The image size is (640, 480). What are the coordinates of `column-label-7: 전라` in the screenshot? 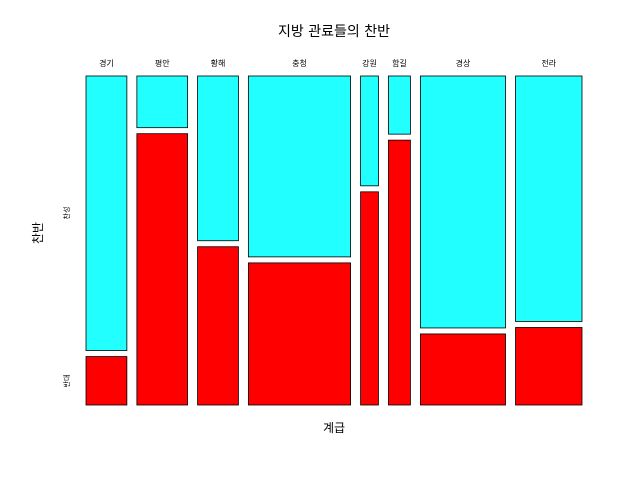 It's located at (548, 63).